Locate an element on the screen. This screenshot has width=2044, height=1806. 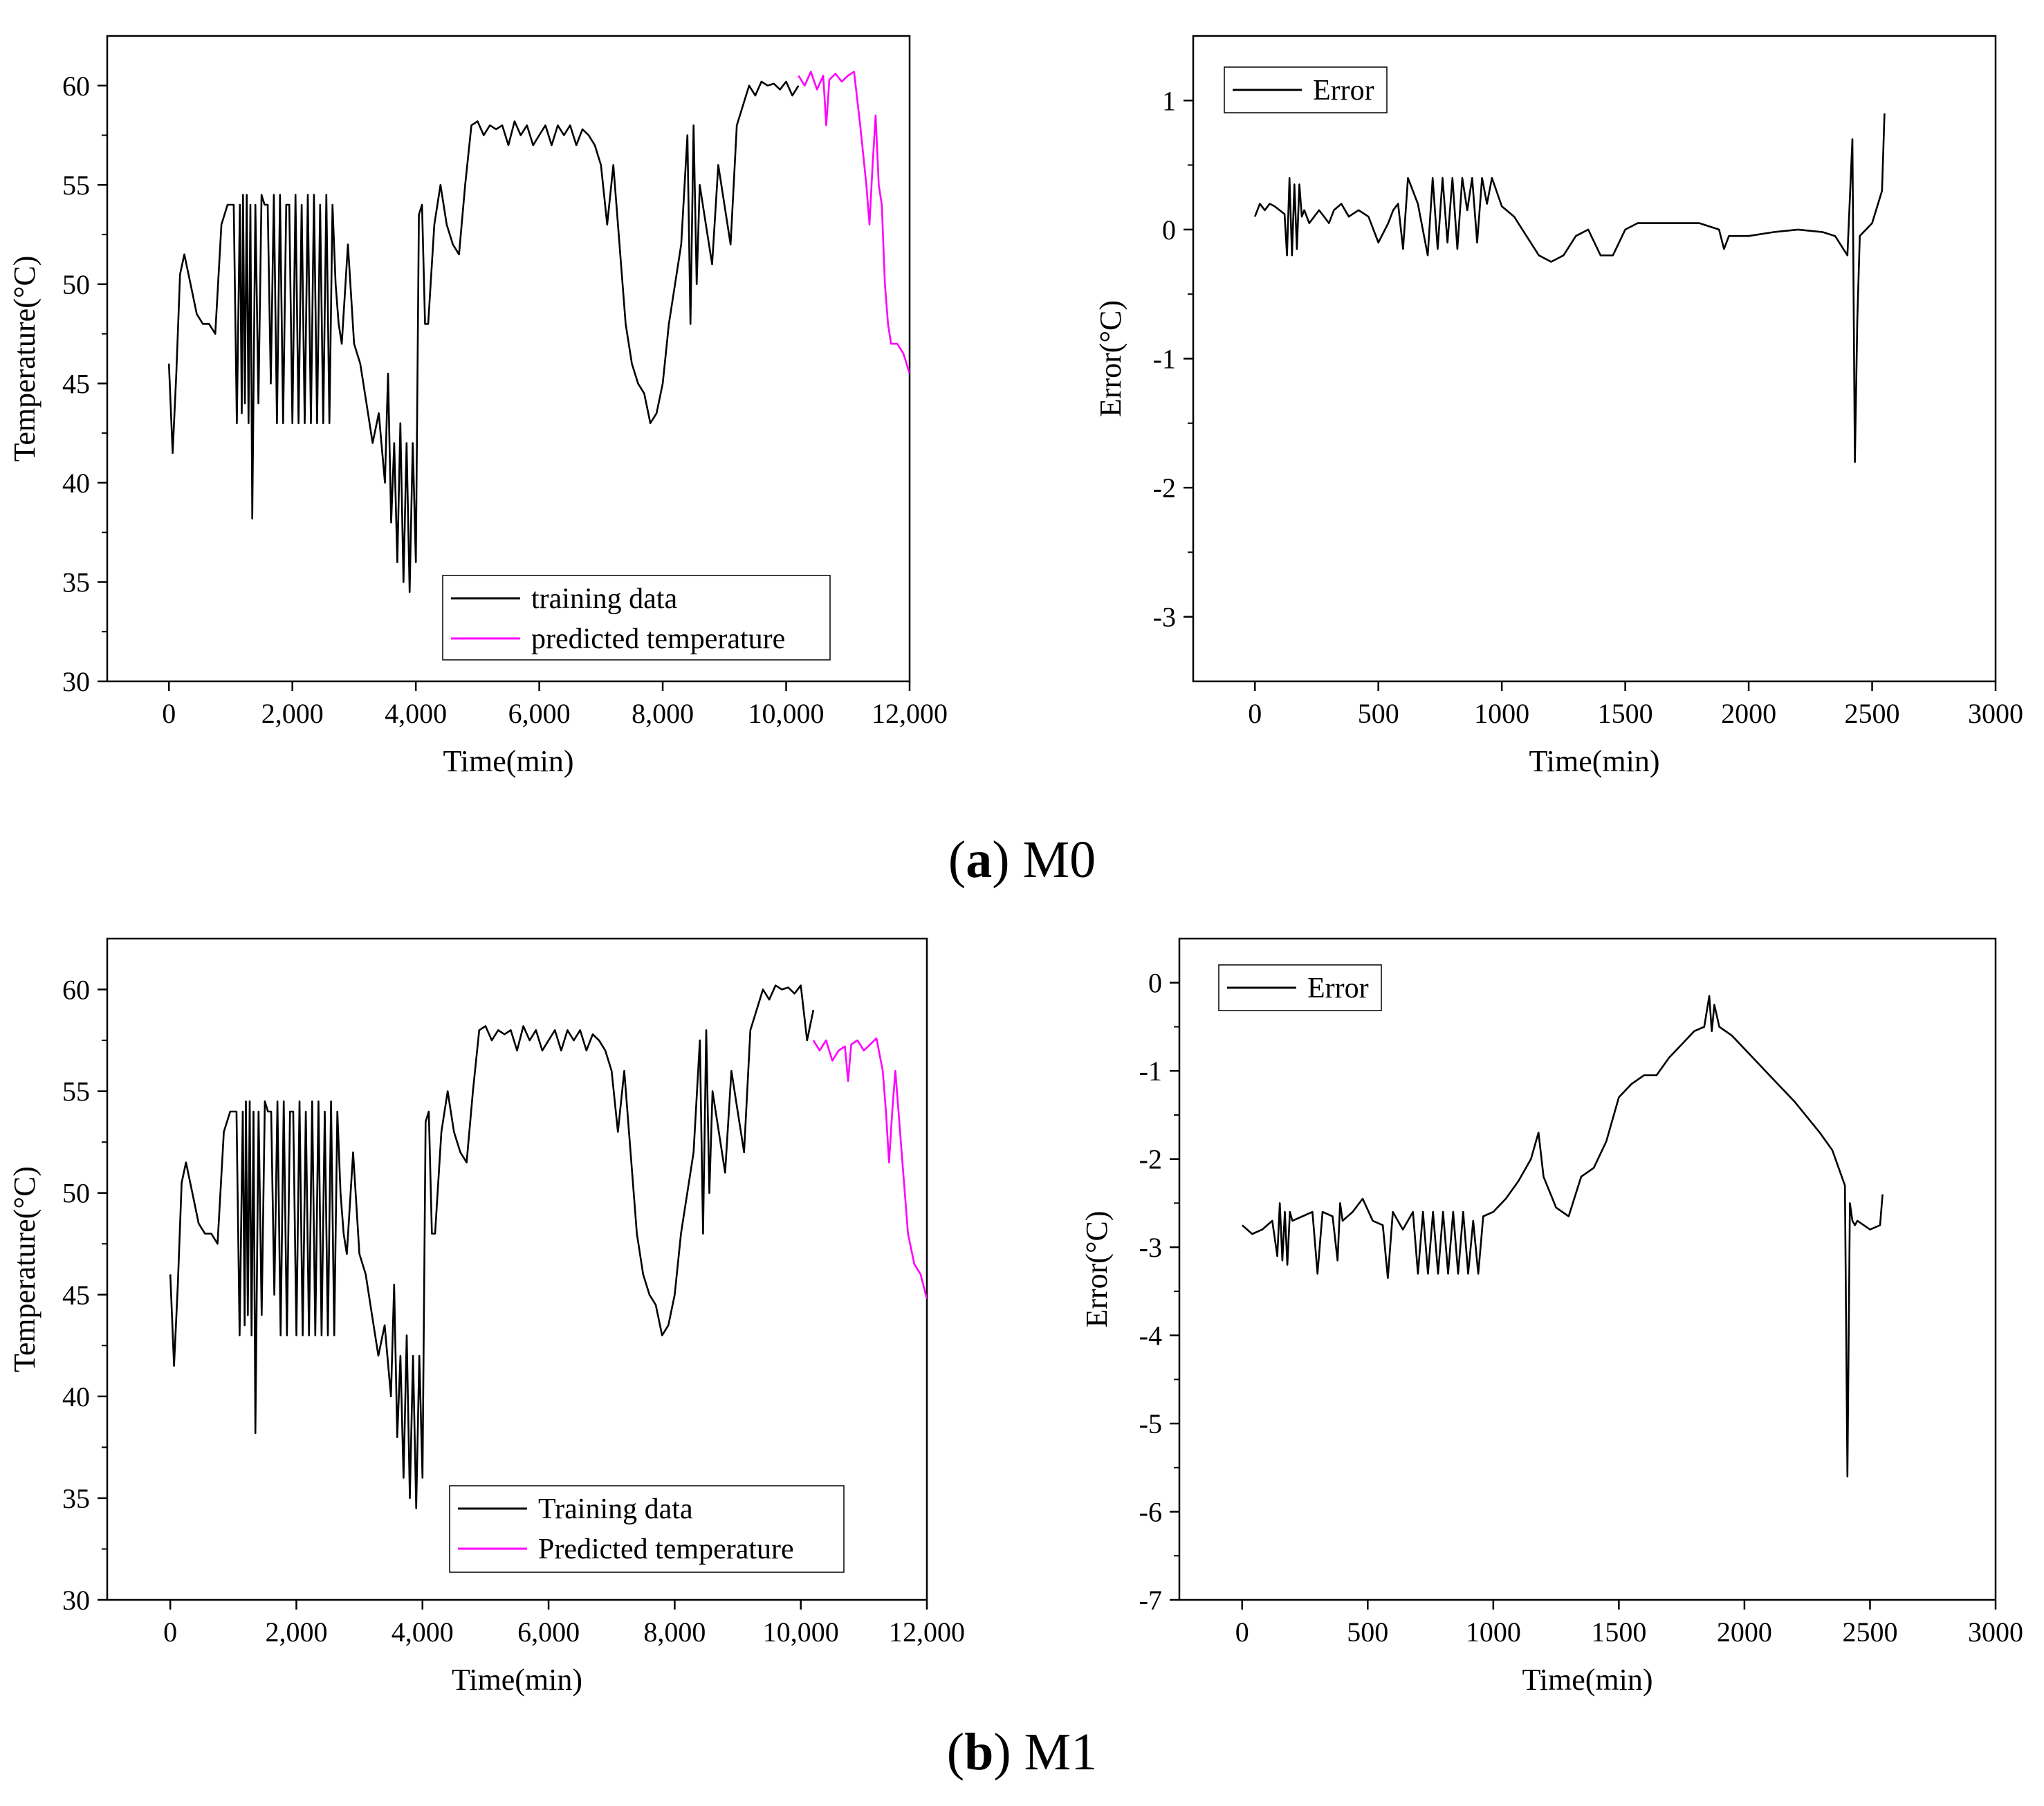
legend-label: Predicted temperature is located at coordinates (666, 1549).